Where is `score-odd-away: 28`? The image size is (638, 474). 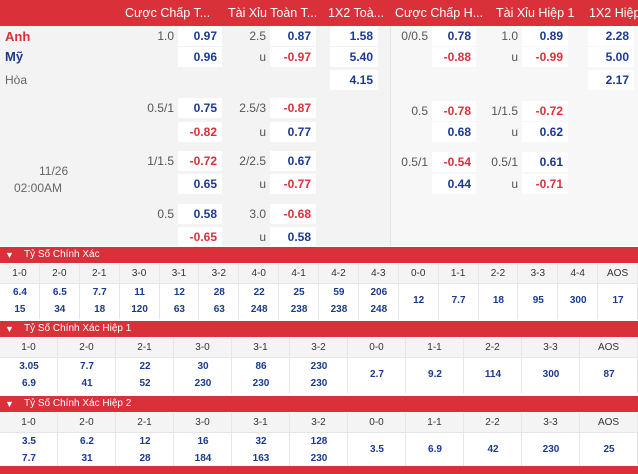
score-odd-away: 28 is located at coordinates (145, 458).